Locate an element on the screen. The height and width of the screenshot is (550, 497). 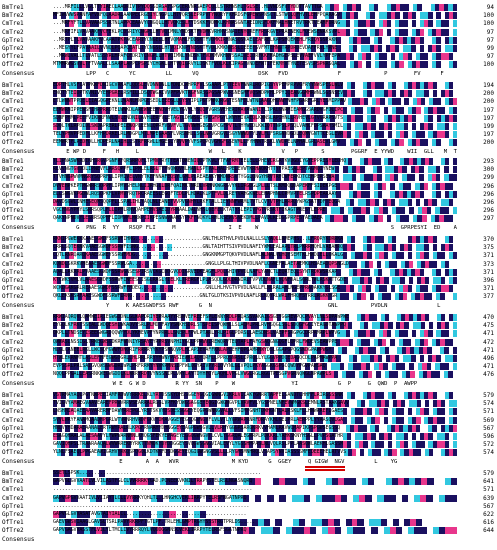
sequence-shading is located at coordinates (255, 7).